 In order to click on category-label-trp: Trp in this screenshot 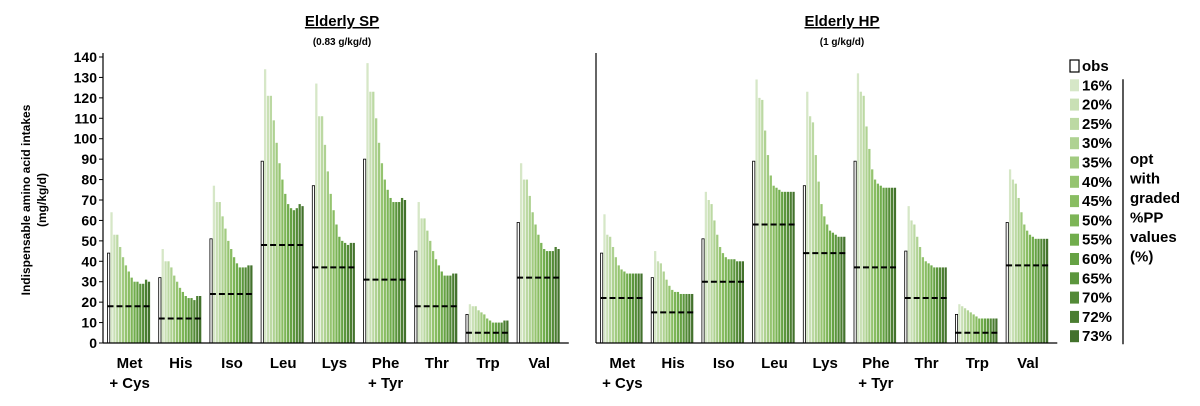, I will do `click(977, 363)`.